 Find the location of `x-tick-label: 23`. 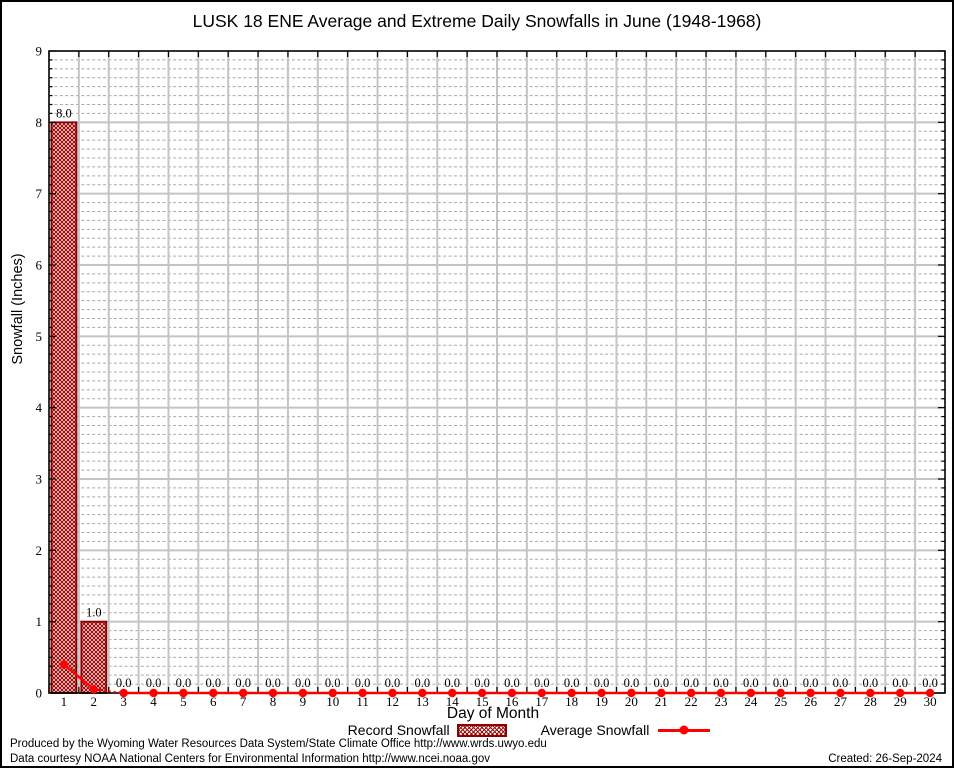

x-tick-label: 23 is located at coordinates (721, 701).